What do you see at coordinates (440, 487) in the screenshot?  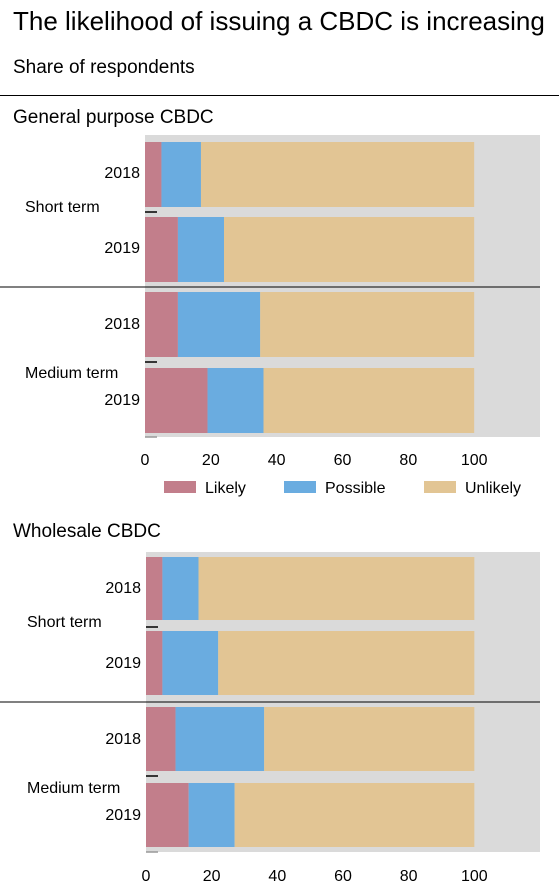 I see `legend-swatch-unlikely` at bounding box center [440, 487].